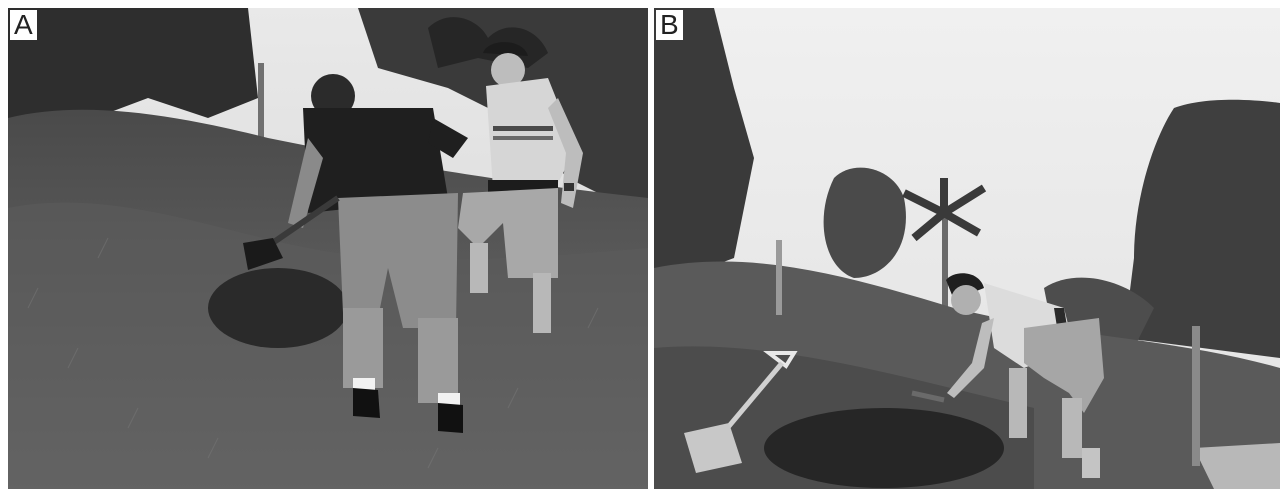 The height and width of the screenshot is (489, 1280). I want to click on panel-label-b: B, so click(669, 25).